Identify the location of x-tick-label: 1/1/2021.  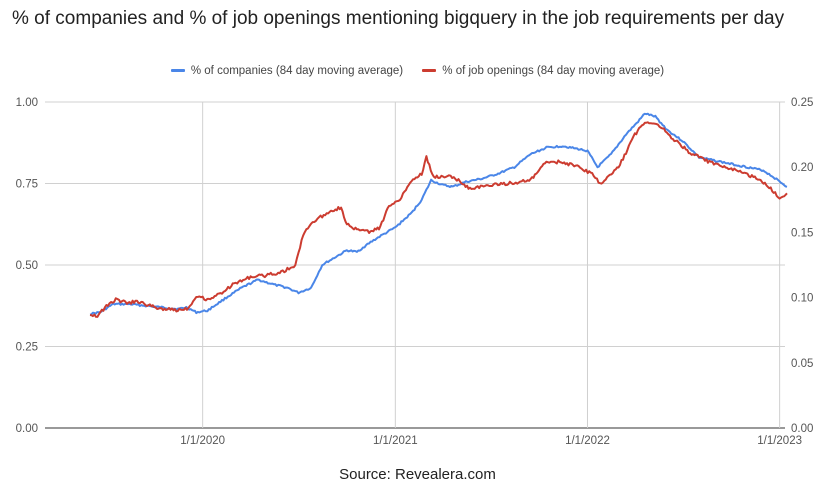
(395, 441).